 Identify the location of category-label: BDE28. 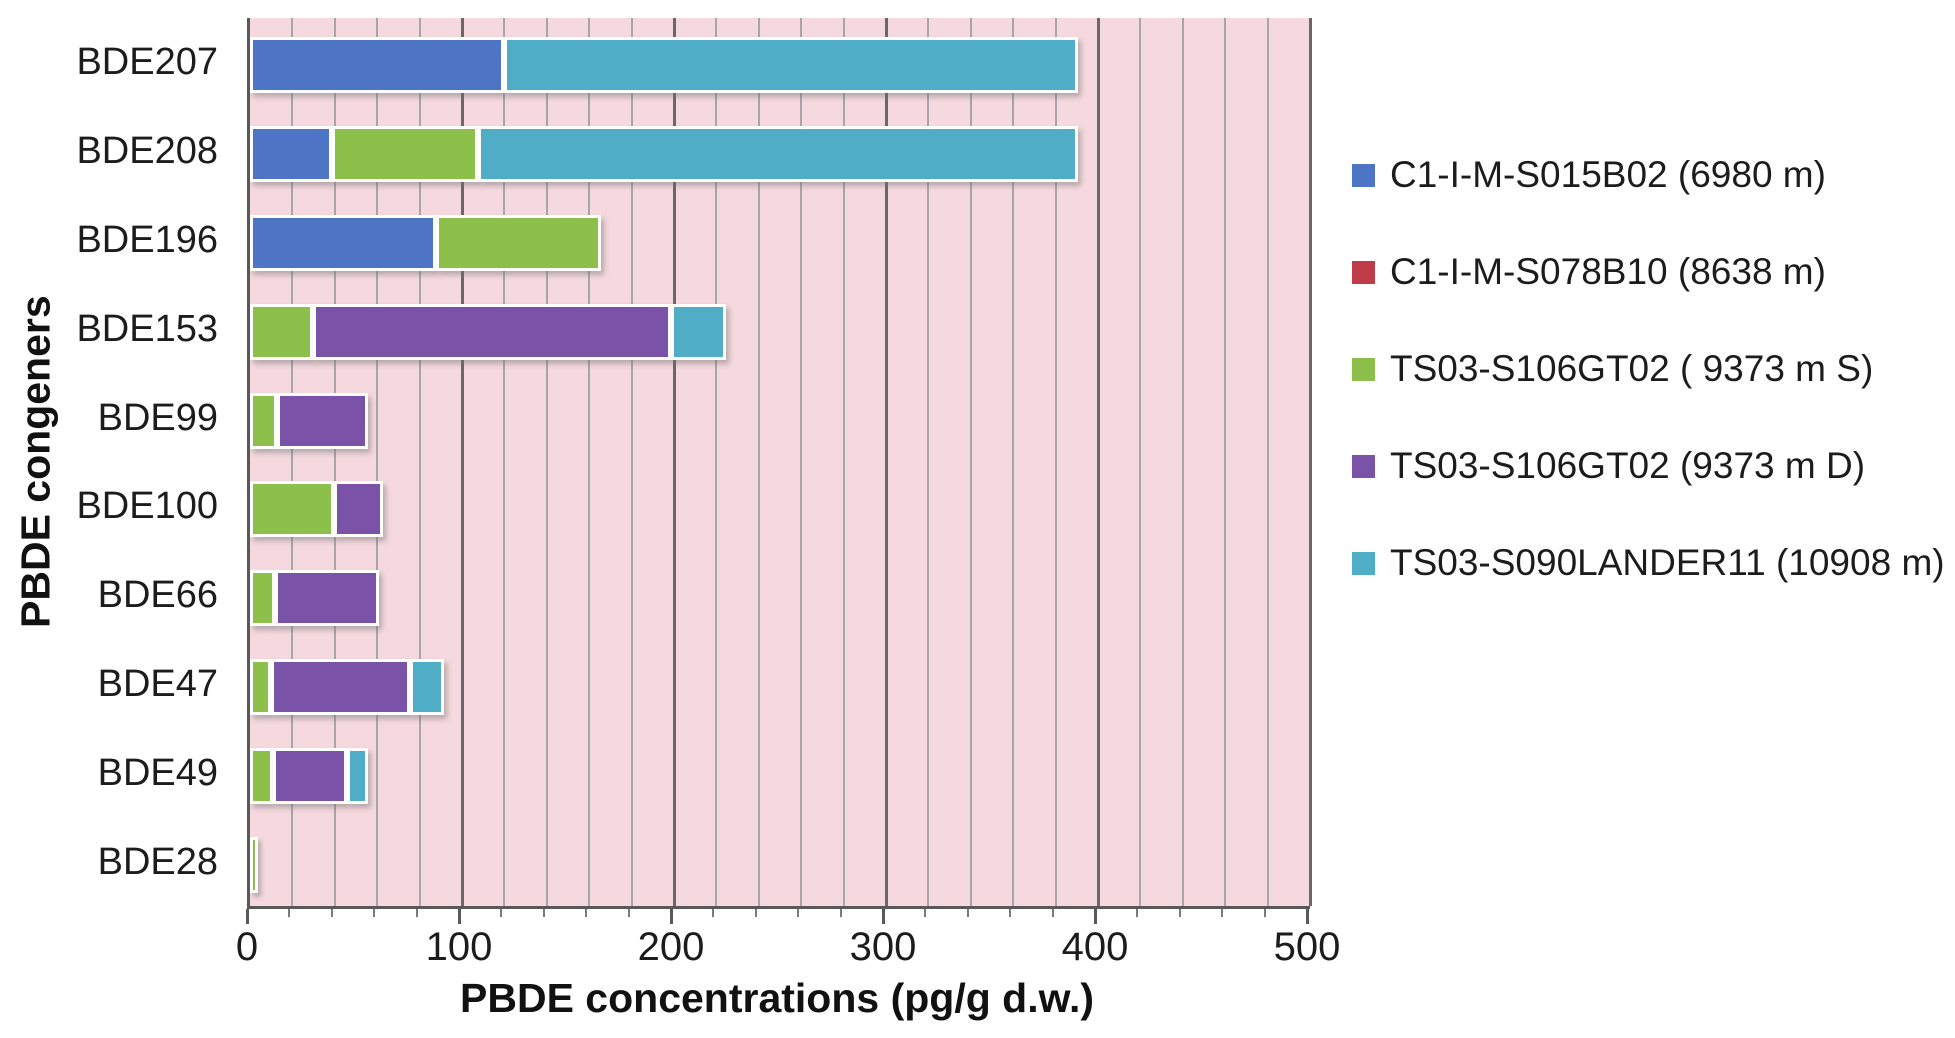
(157, 861).